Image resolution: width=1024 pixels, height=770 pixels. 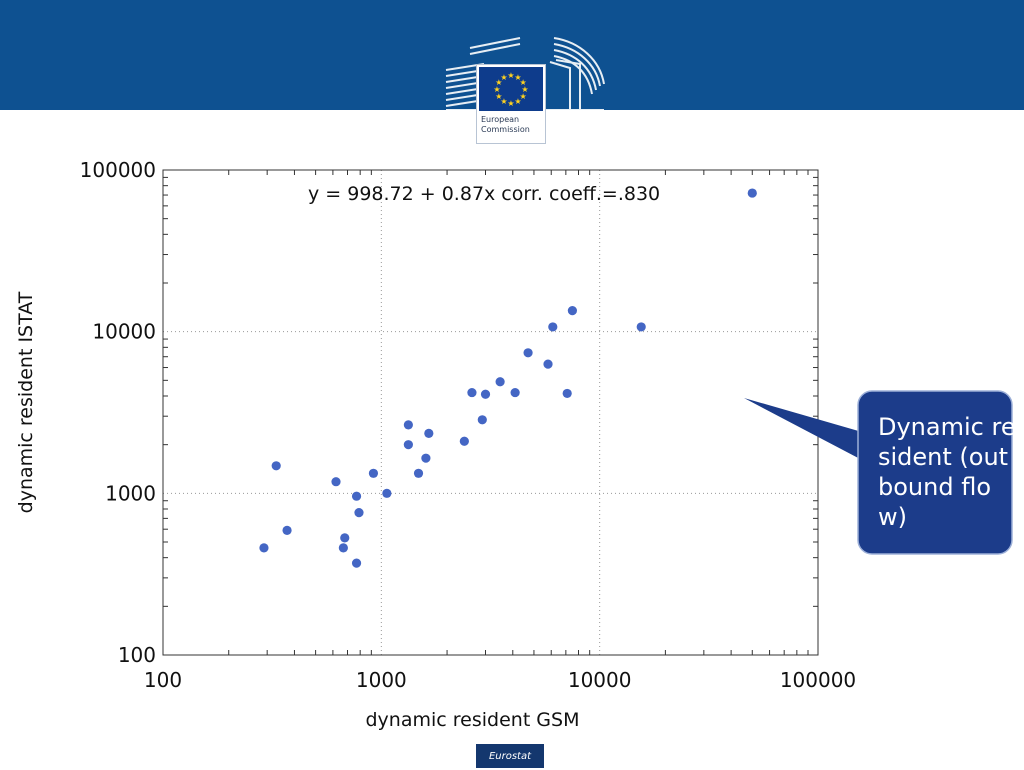 What do you see at coordinates (118, 170) in the screenshot?
I see `y-tick-label: 100000` at bounding box center [118, 170].